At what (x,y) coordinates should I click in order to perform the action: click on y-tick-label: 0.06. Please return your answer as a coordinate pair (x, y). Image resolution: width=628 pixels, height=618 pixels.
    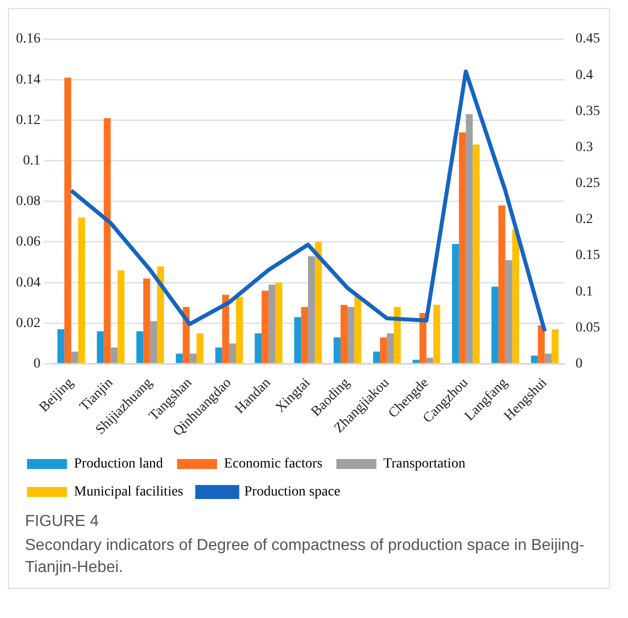
    Looking at the image, I should click on (28, 242).